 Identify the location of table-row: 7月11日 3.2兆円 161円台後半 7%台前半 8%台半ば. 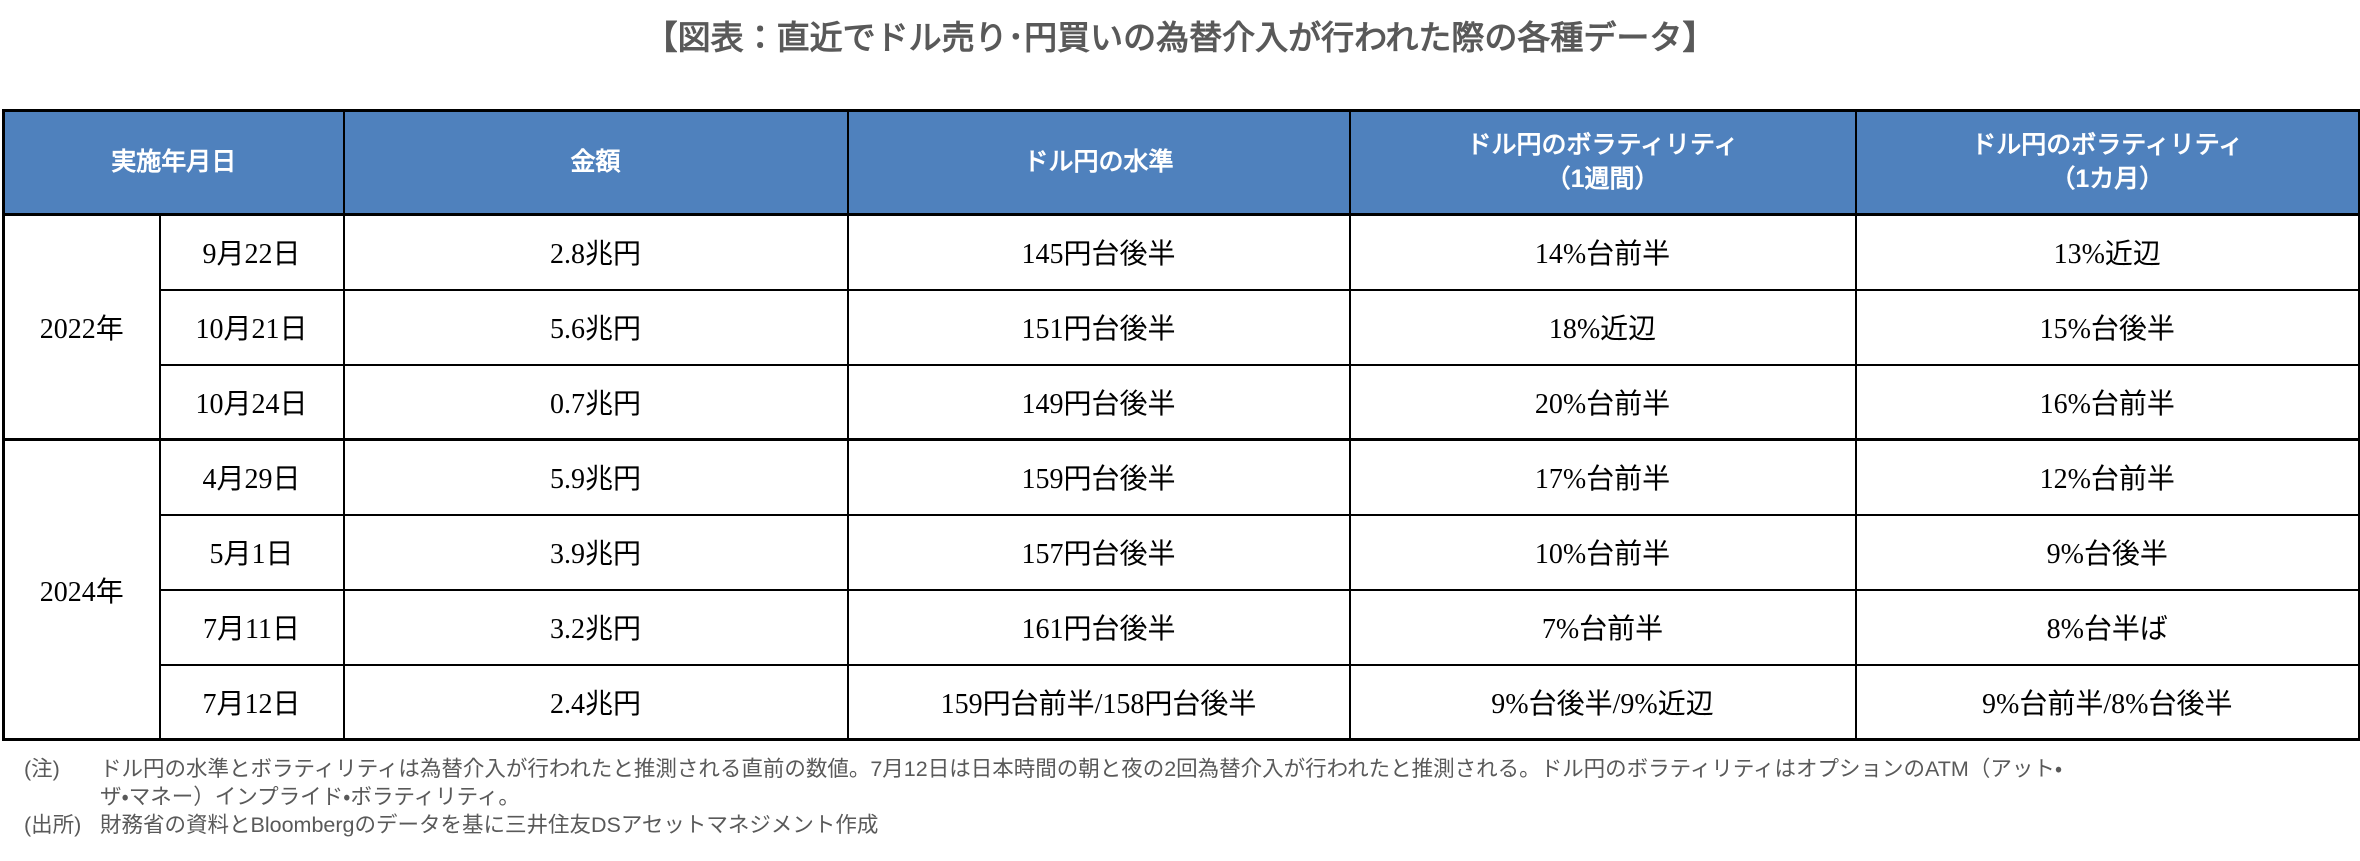
(1182, 627).